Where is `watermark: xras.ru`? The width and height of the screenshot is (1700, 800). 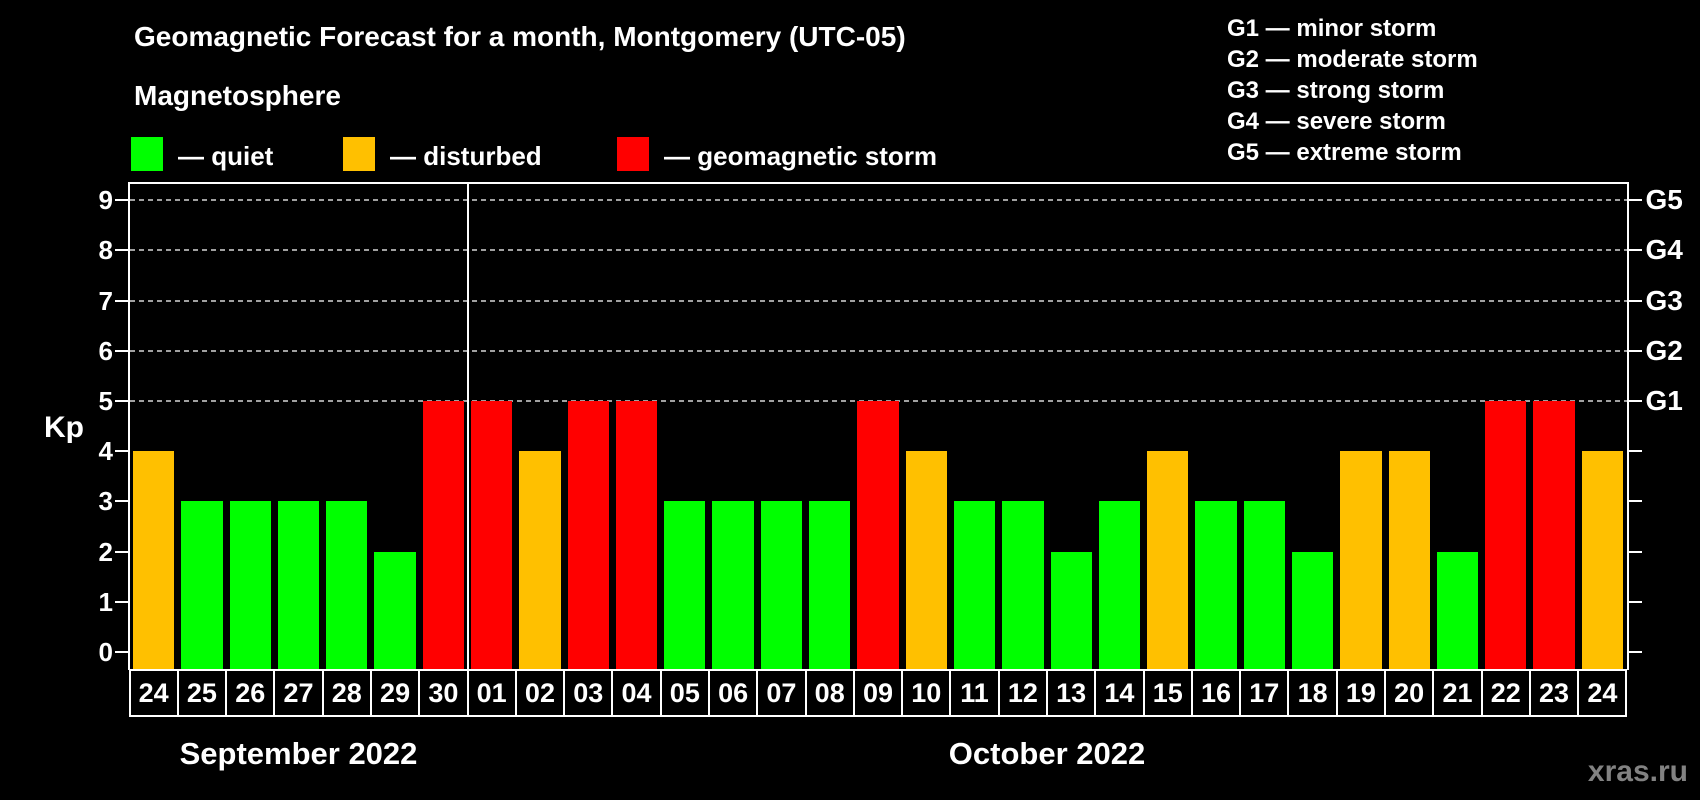
watermark: xras.ru is located at coordinates (1637, 771).